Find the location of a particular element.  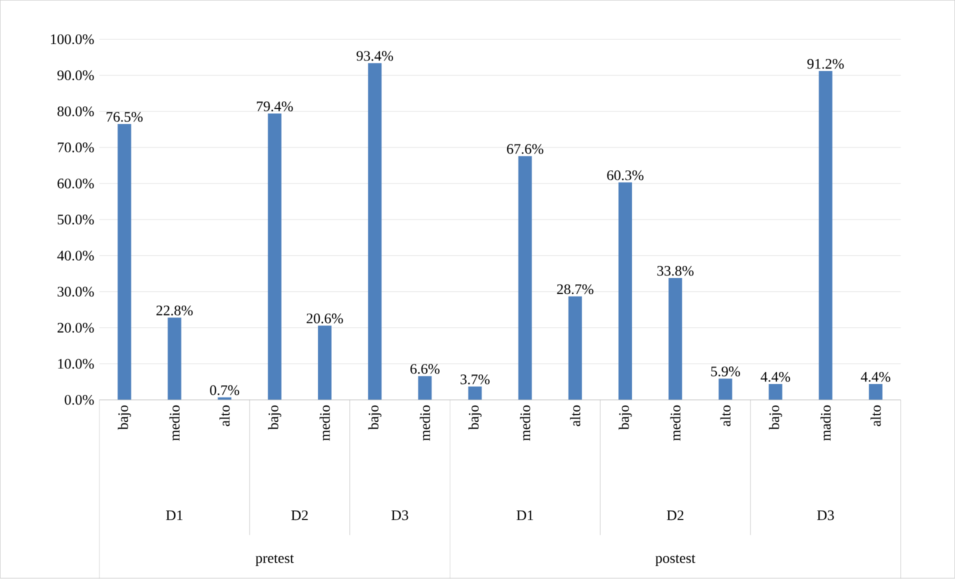

data-label: 6.6% is located at coordinates (425, 369).